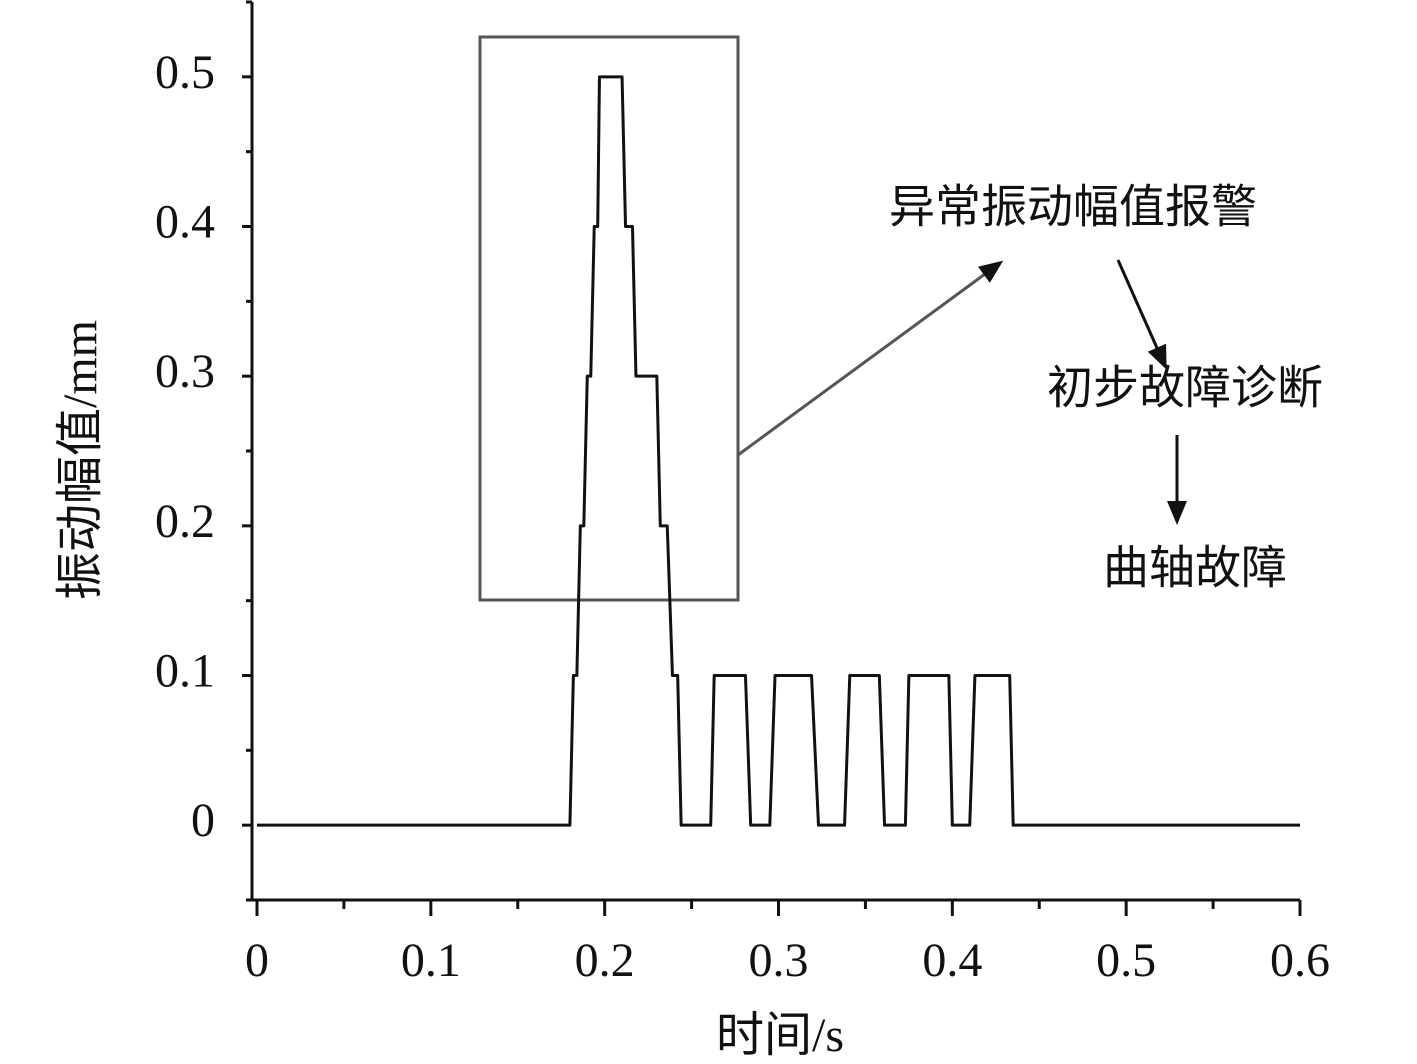 The height and width of the screenshot is (1064, 1417). I want to click on x-tick-label: 0.1, so click(431, 960).